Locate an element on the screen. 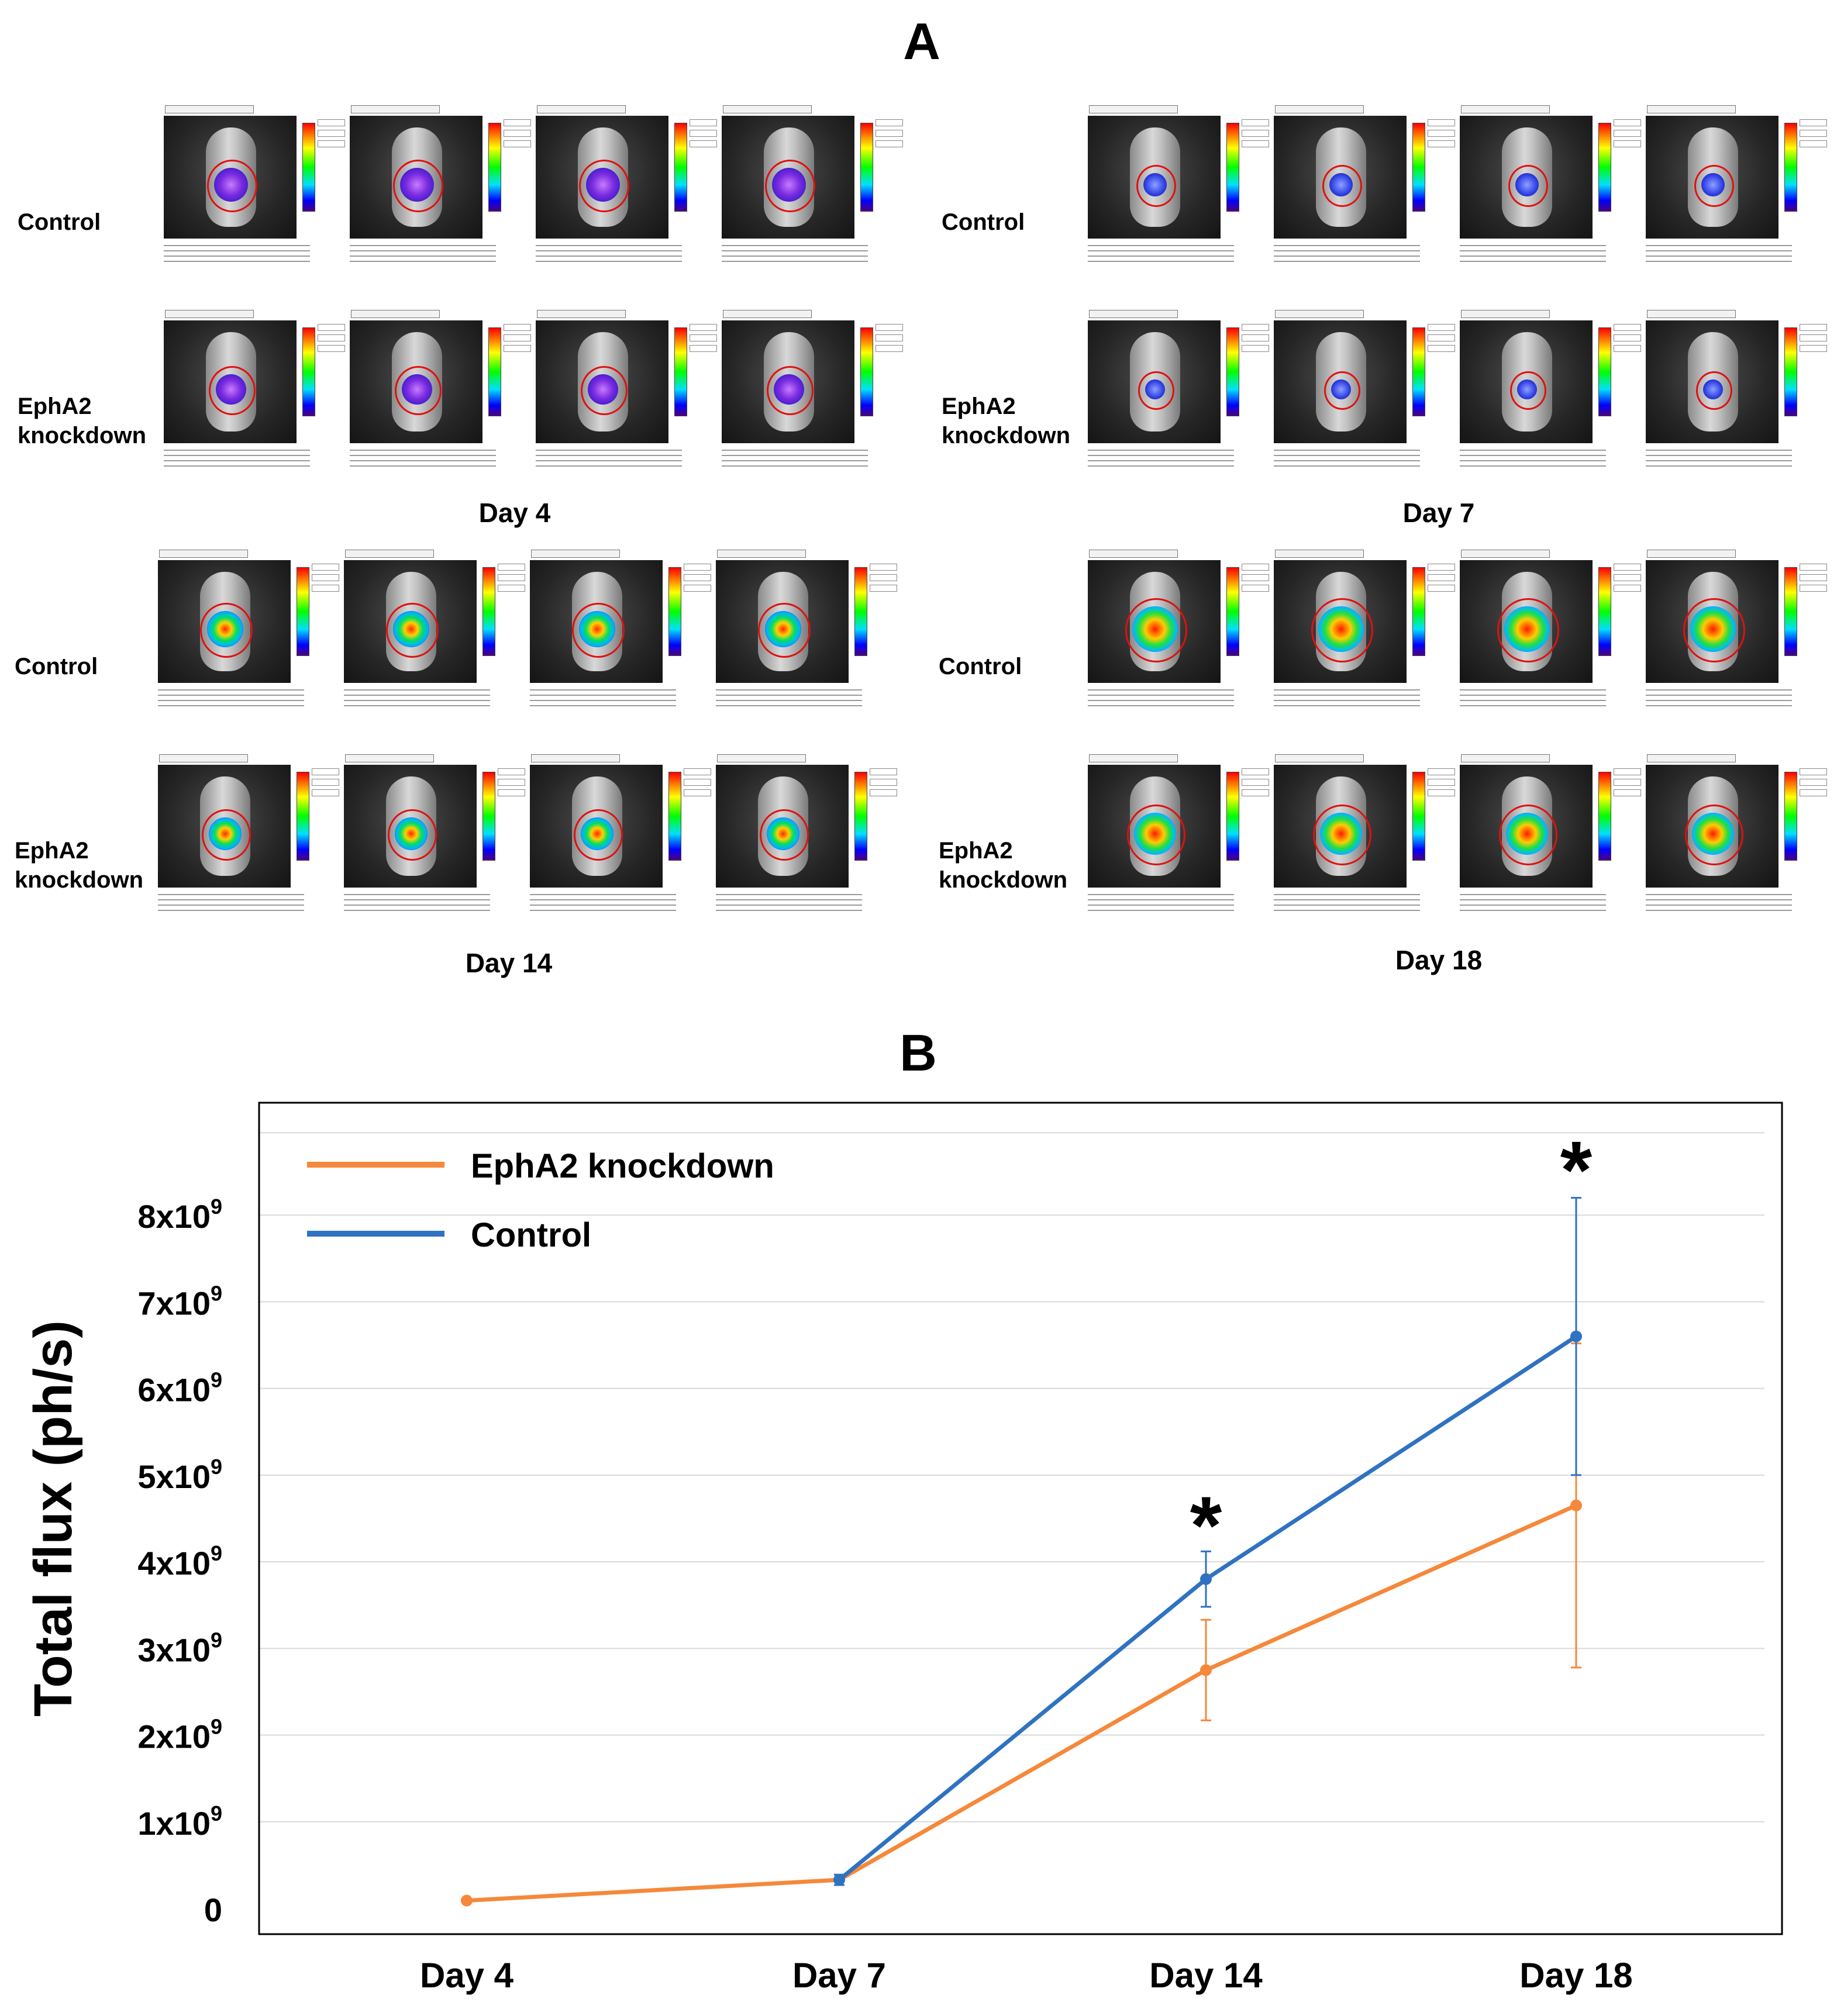  x-tick-label: Day 7 is located at coordinates (839, 1975).